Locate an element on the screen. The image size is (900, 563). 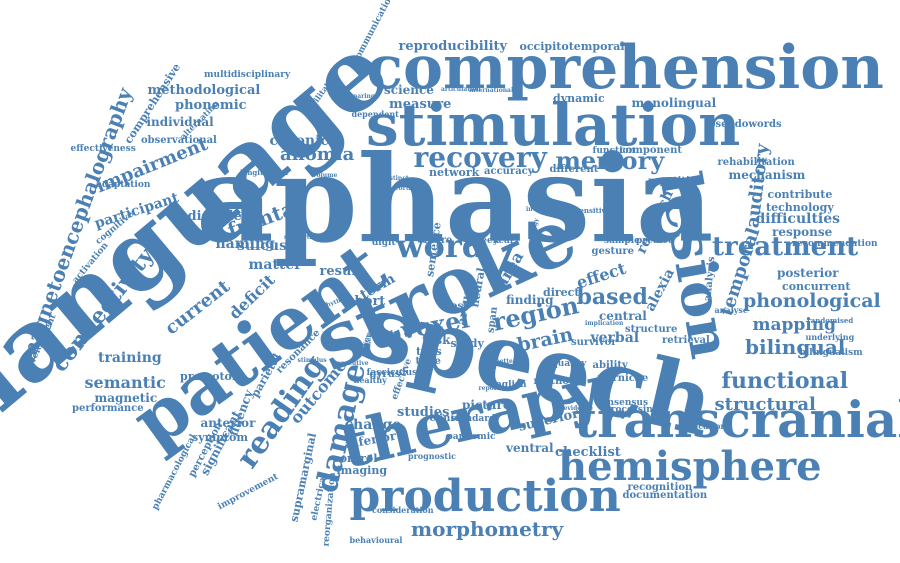
word-bilingual: bilingual is located at coordinates (795, 347).